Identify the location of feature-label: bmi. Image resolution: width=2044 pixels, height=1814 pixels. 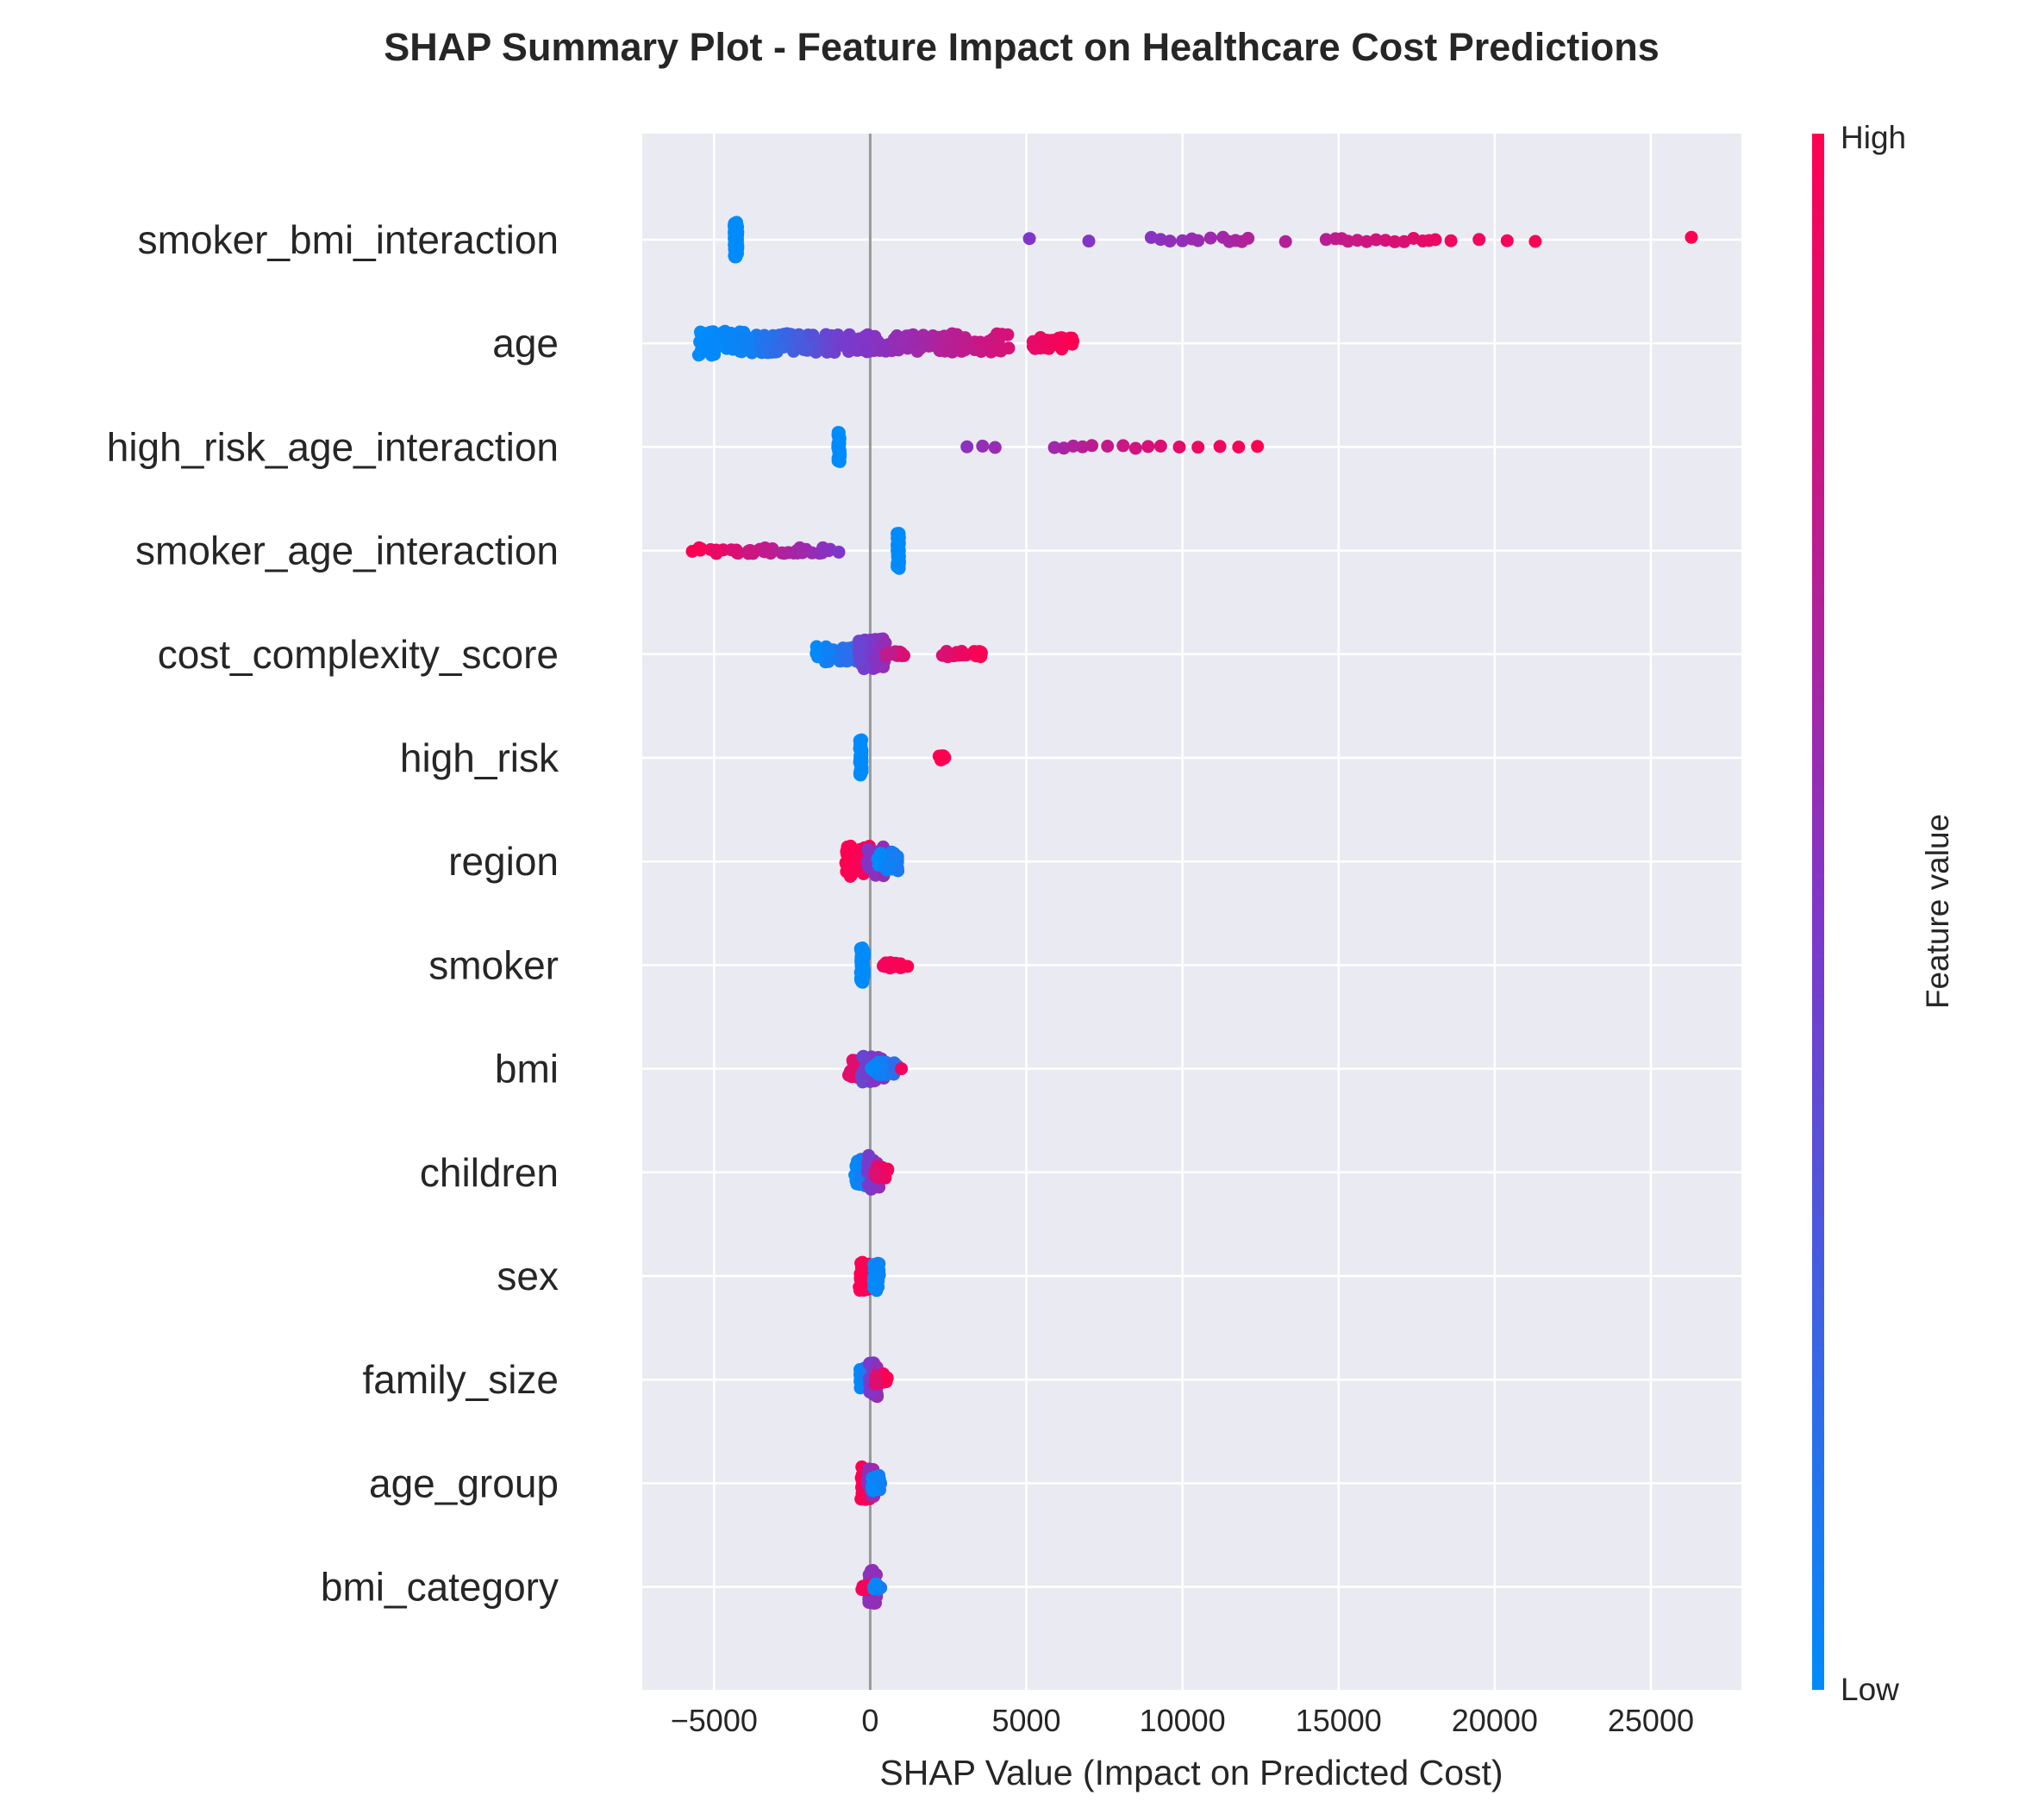
(527, 1069).